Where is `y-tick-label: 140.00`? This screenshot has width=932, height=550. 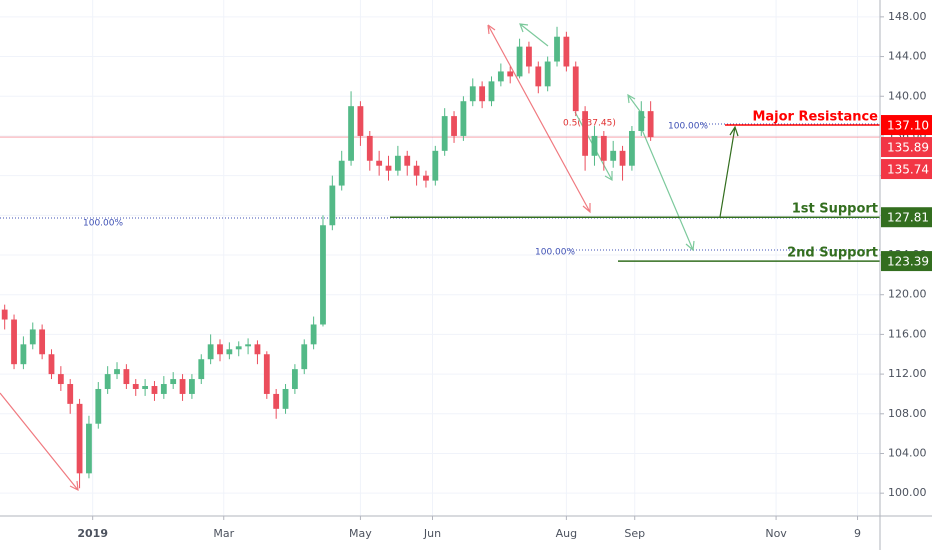 y-tick-label: 140.00 is located at coordinates (907, 95).